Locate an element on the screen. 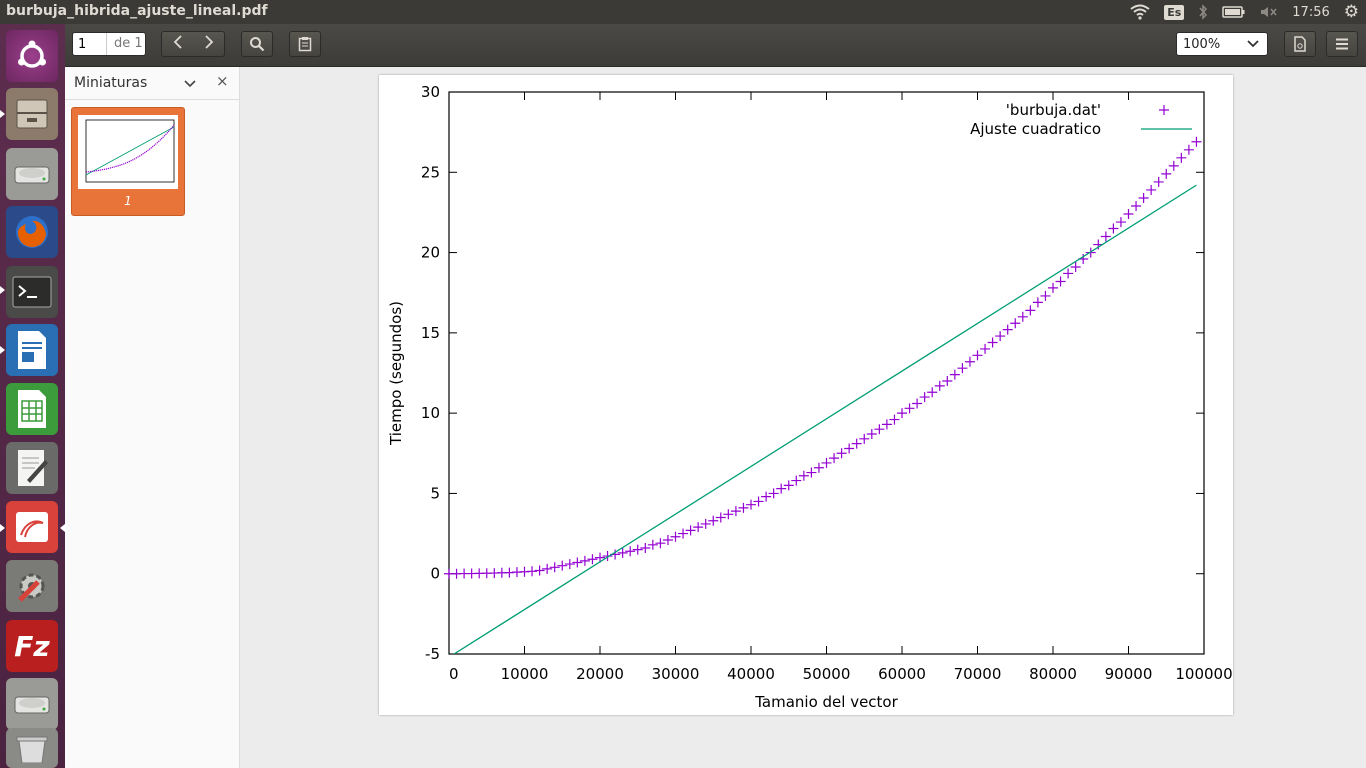 This screenshot has height=768, width=1366. next-page-button is located at coordinates (209, 44).